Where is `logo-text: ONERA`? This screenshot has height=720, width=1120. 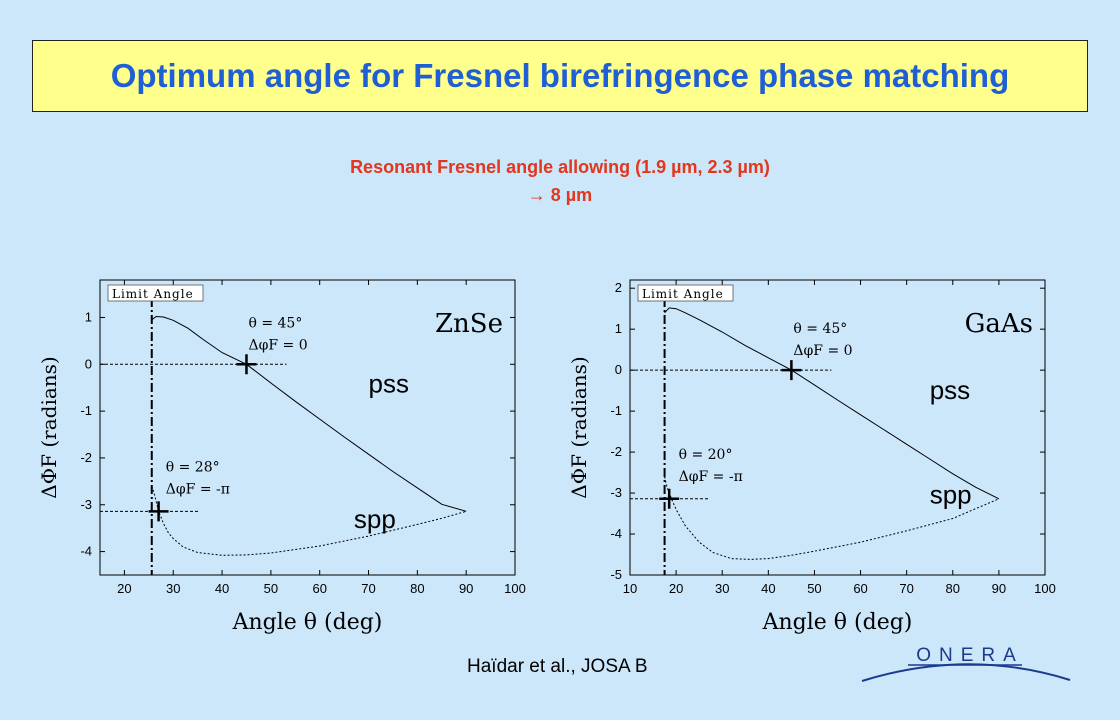
logo-text: ONERA is located at coordinates (970, 655).